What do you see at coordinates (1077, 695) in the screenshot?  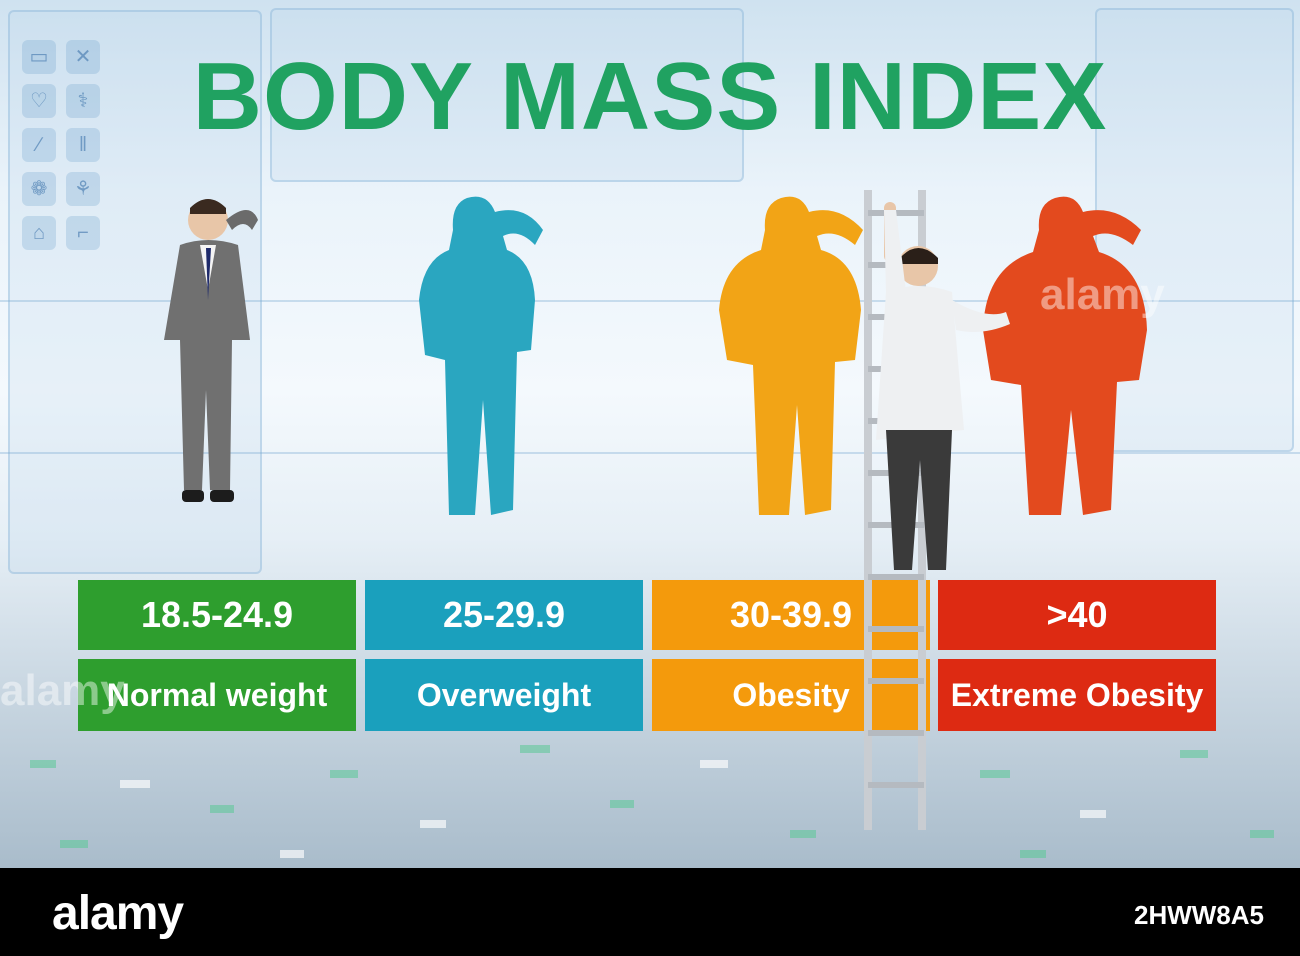 I see `label-cell-extreme: Extreme Obesity` at bounding box center [1077, 695].